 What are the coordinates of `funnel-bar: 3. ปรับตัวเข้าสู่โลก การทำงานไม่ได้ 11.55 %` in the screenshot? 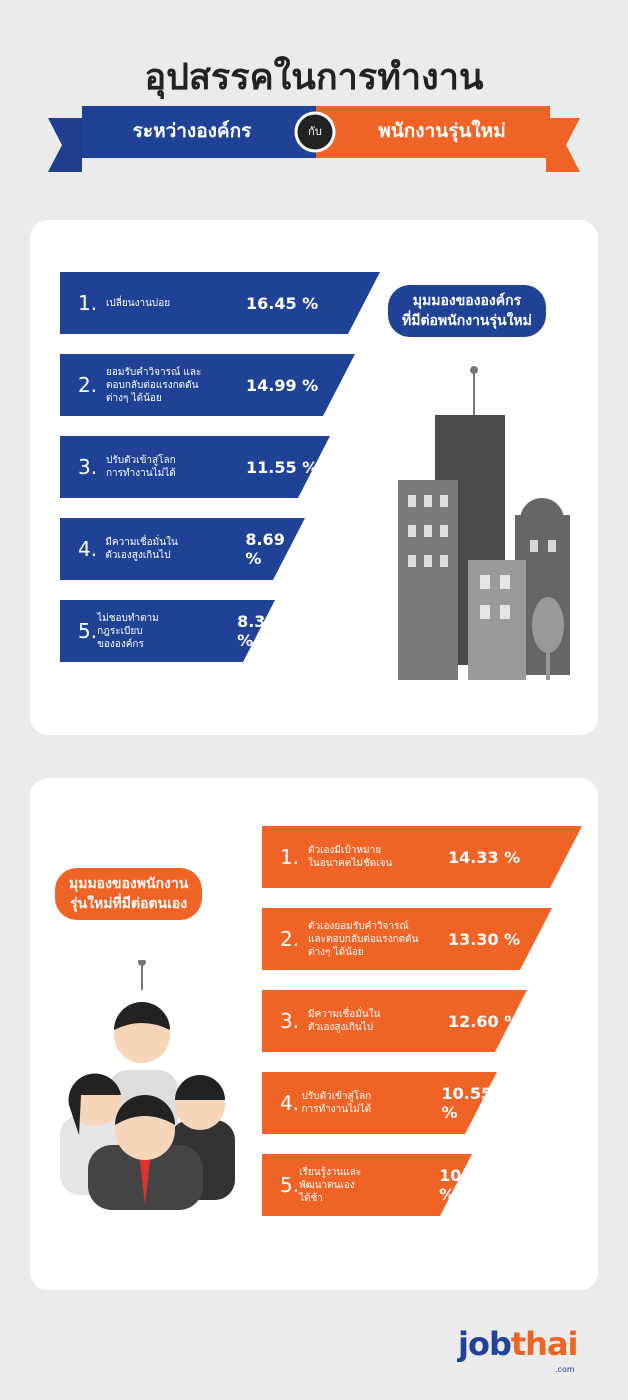 It's located at (195, 467).